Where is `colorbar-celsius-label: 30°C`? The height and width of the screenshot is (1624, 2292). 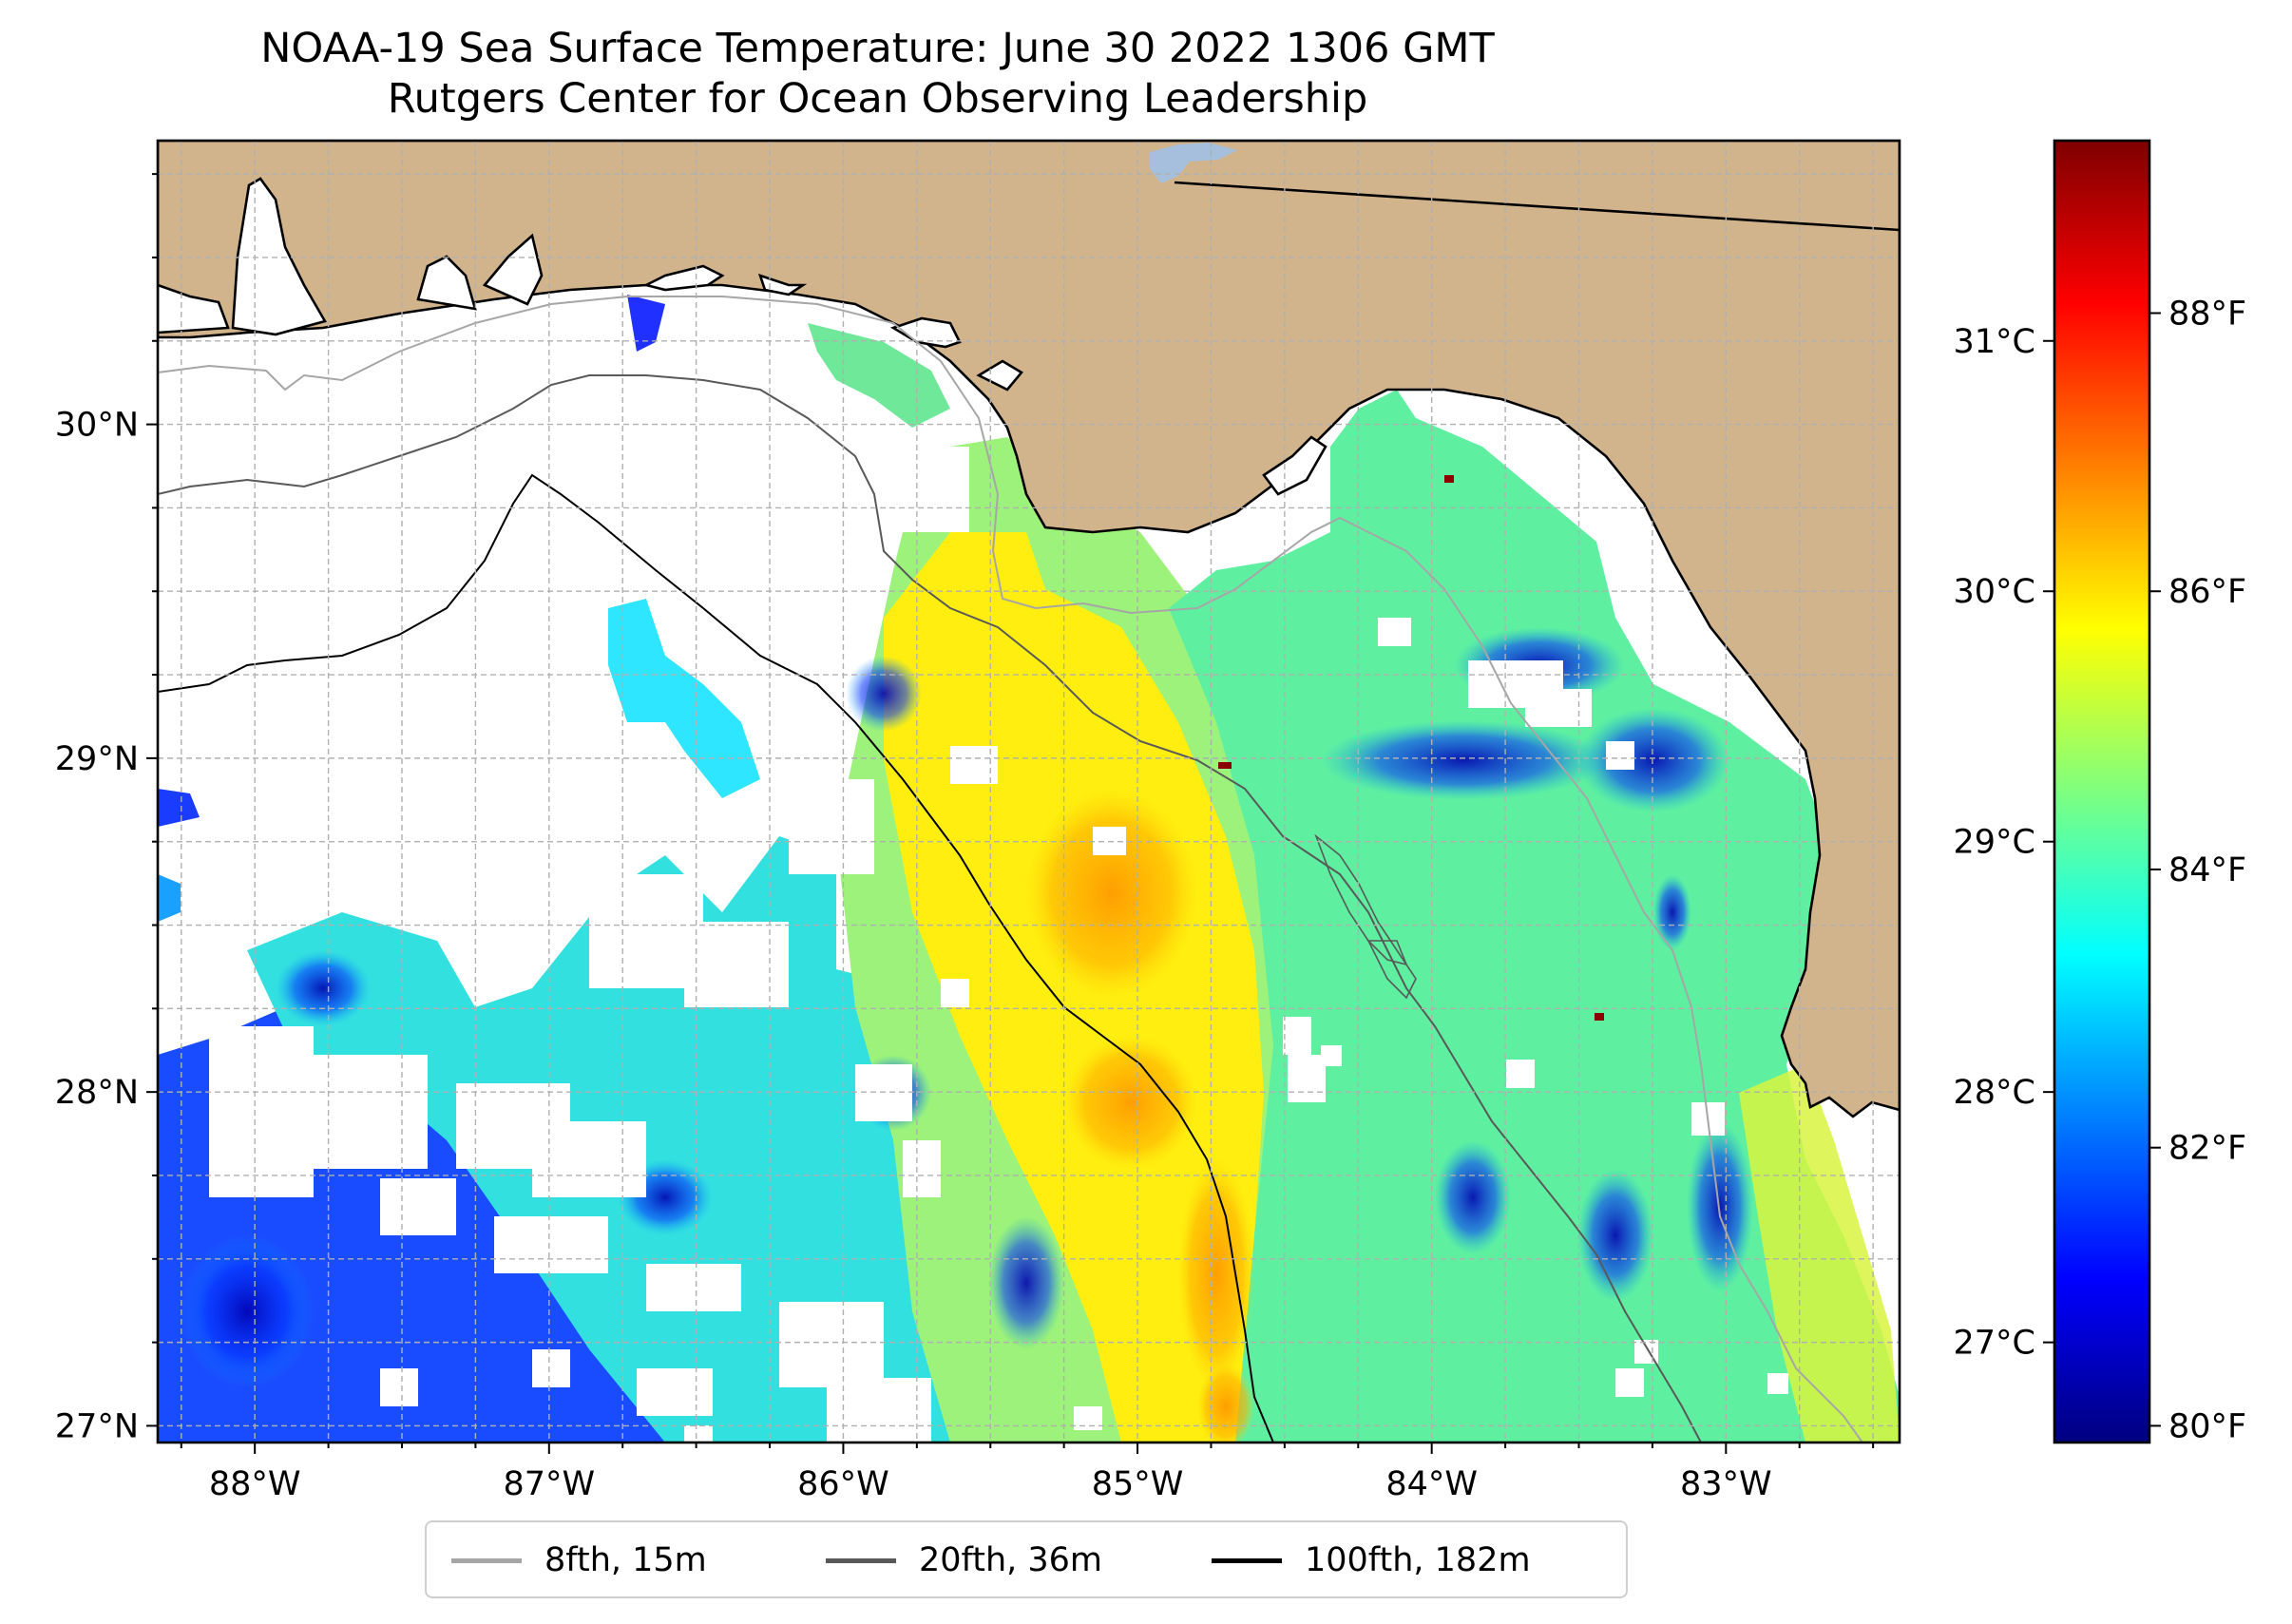
colorbar-celsius-label: 30°C is located at coordinates (1994, 592).